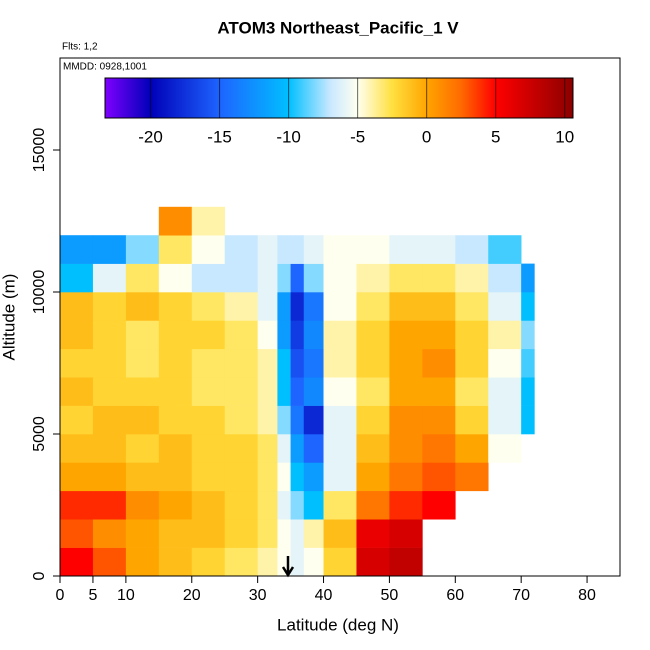 This screenshot has height=650, width=650. What do you see at coordinates (288, 136) in the screenshot?
I see `colorbar-tick-label: -10` at bounding box center [288, 136].